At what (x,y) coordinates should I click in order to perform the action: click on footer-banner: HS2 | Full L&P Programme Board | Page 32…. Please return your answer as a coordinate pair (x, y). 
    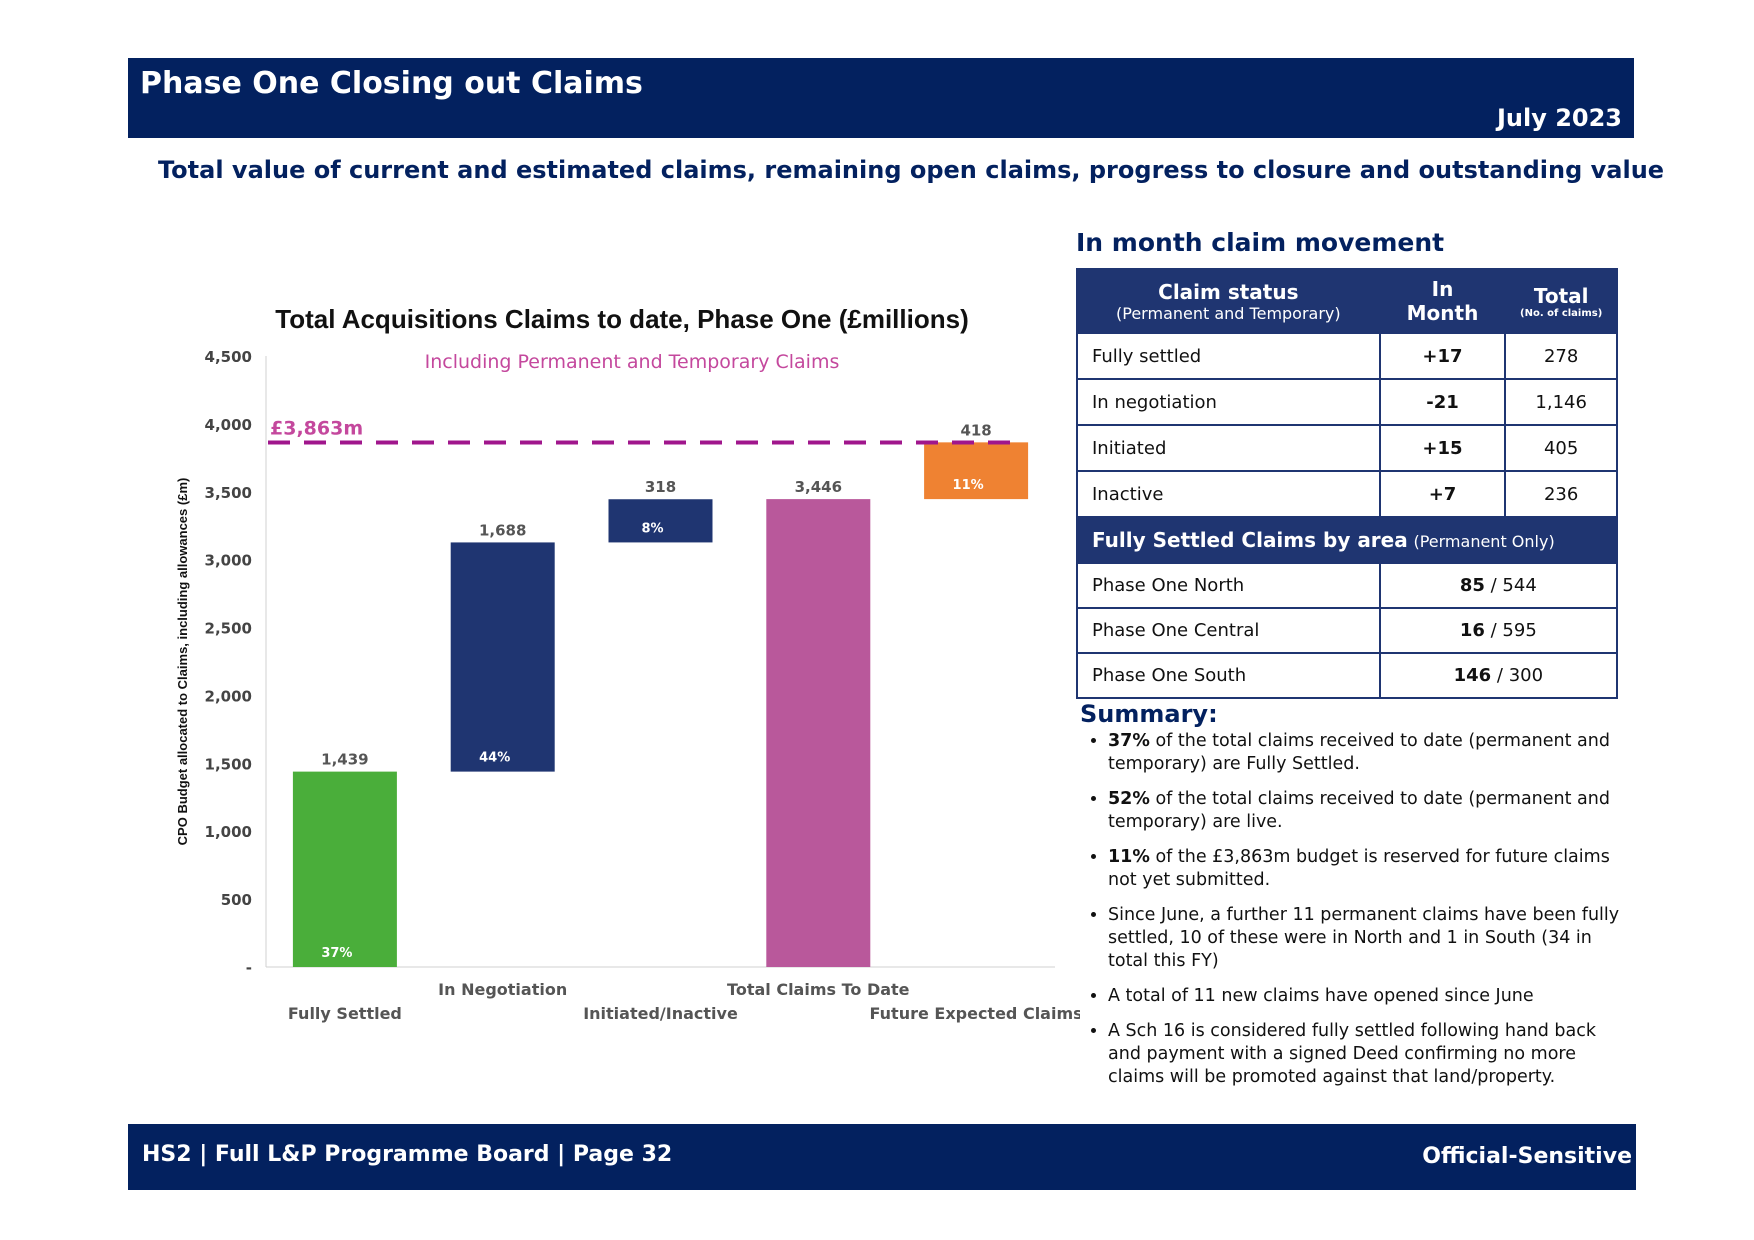
    Looking at the image, I should click on (882, 1157).